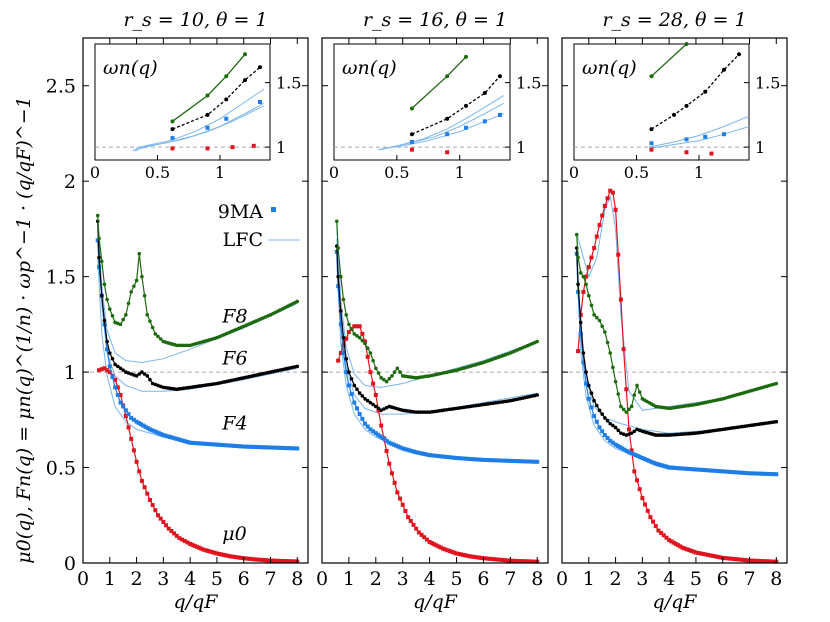 This screenshot has height=622, width=830. I want to click on series-line-F8, so click(197, 280).